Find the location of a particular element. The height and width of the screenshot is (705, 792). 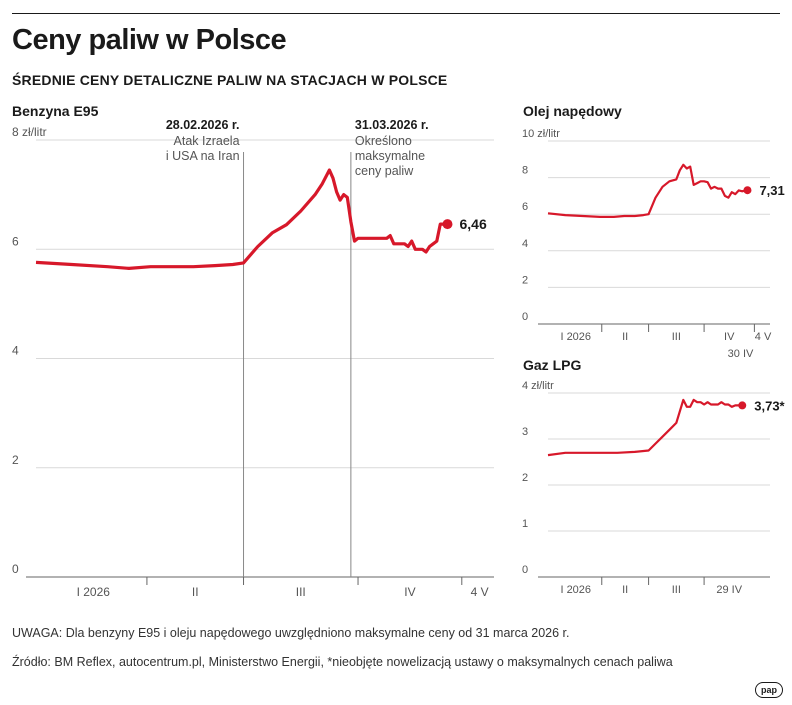

lpg-xtick-label: II is located at coordinates (625, 590).